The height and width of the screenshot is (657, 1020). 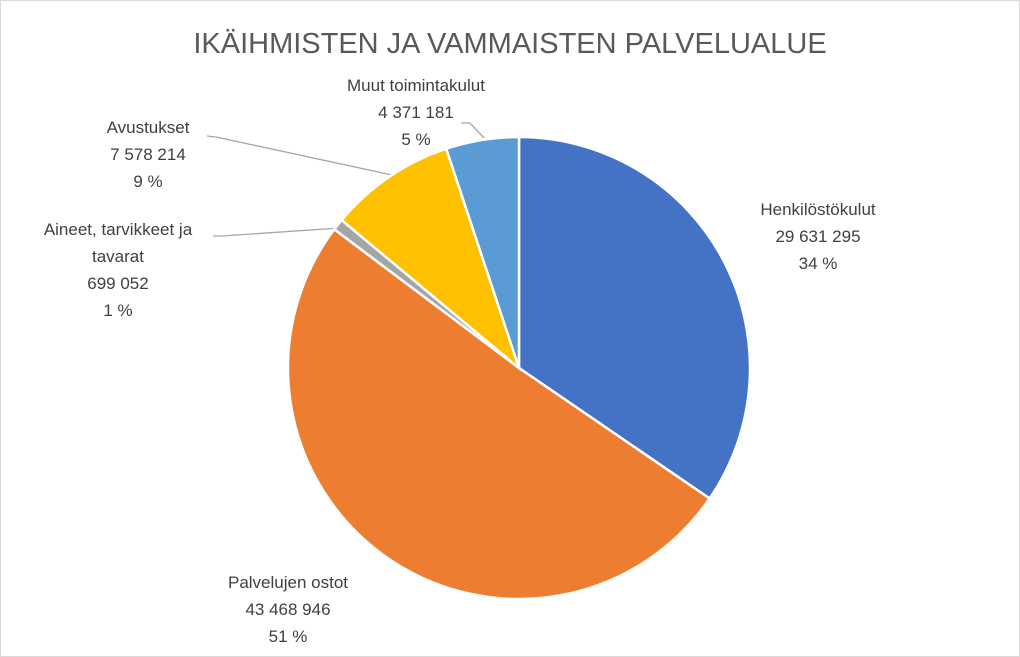 I want to click on data-label: Aineet, tarvikkeet ja tavarat 699 052 1 %, so click(x=118, y=270).